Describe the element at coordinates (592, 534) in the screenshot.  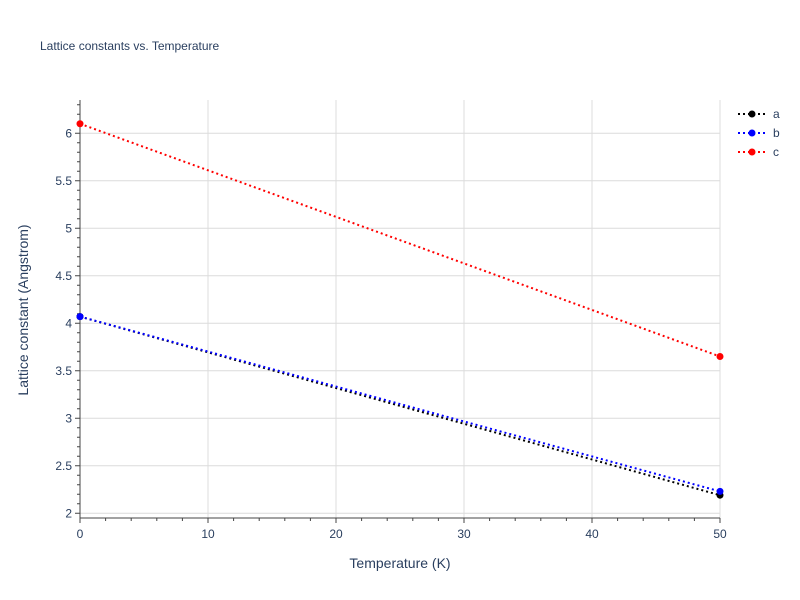
I see `x-tick-label: 40` at that location.